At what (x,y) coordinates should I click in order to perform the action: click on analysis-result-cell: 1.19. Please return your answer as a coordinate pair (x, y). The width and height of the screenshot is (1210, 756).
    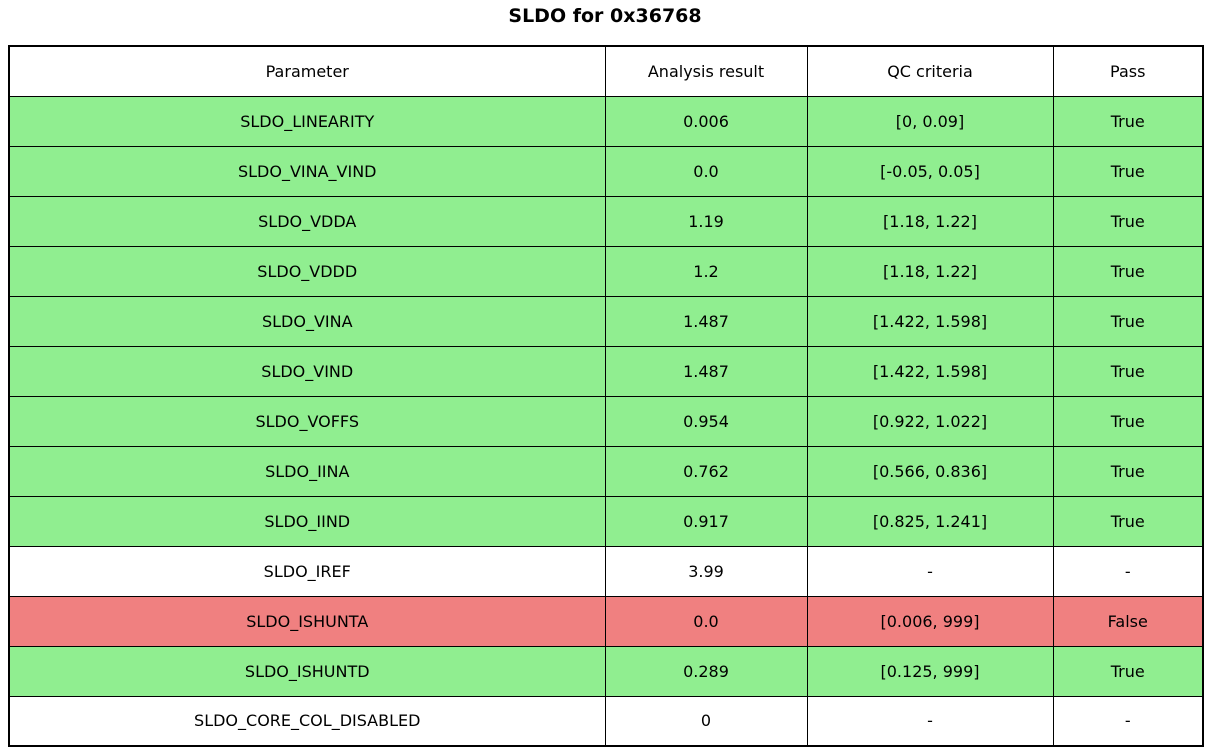
    Looking at the image, I should click on (706, 221).